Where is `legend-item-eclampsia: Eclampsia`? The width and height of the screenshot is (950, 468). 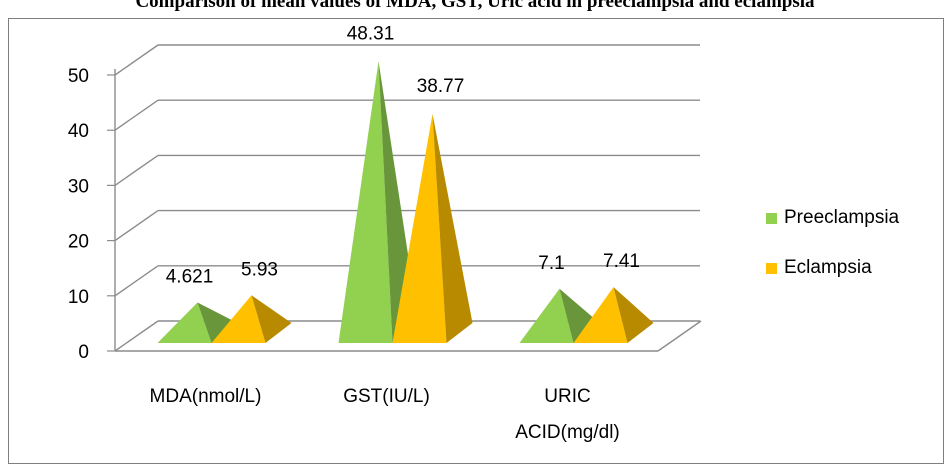
legend-item-eclampsia: Eclampsia is located at coordinates (832, 268).